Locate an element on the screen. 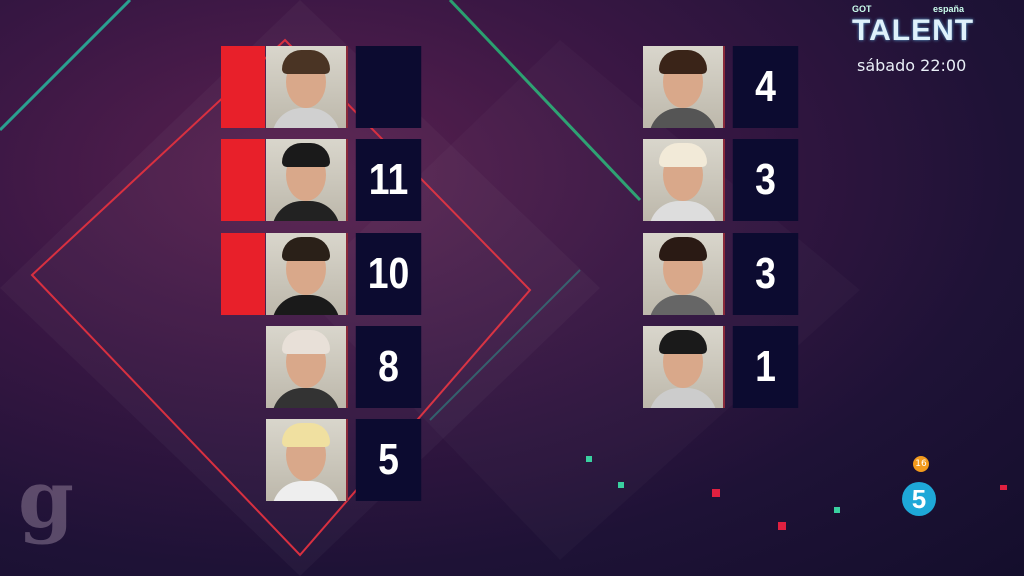 This screenshot has width=1024, height=576. age-rating-badge: 16 is located at coordinates (921, 464).